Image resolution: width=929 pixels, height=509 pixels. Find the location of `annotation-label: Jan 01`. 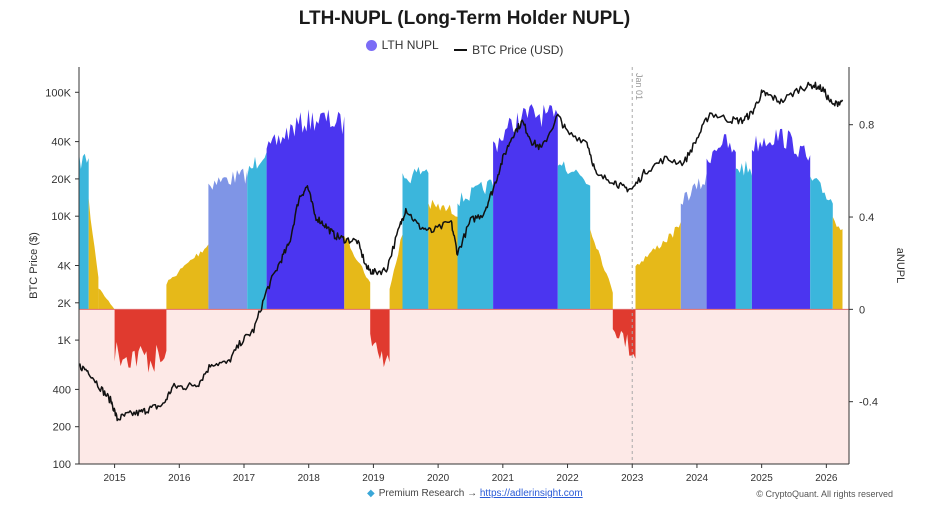

annotation-label: Jan 01 is located at coordinates (639, 86).